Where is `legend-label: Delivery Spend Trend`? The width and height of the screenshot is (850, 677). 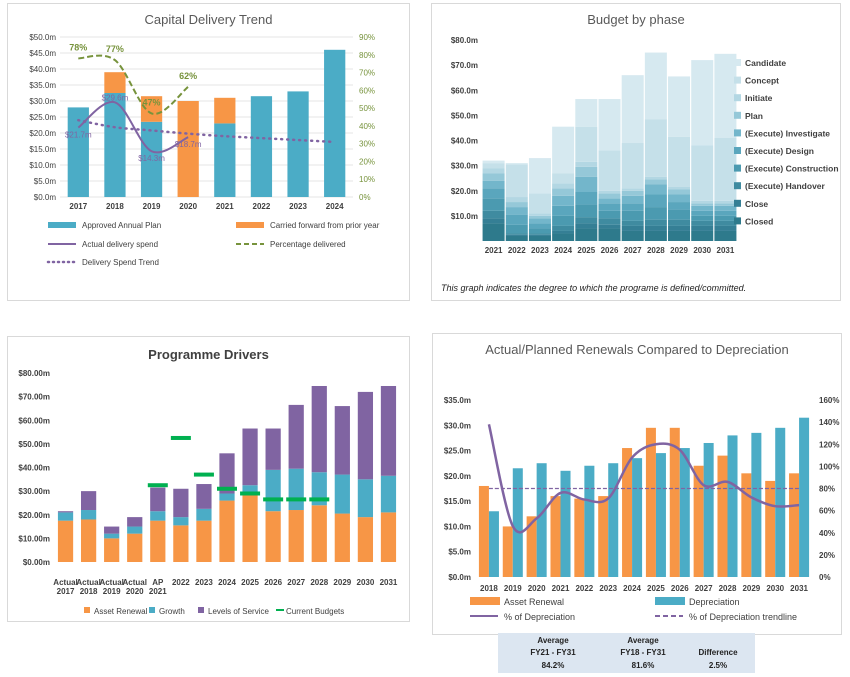 legend-label: Delivery Spend Trend is located at coordinates (120, 262).